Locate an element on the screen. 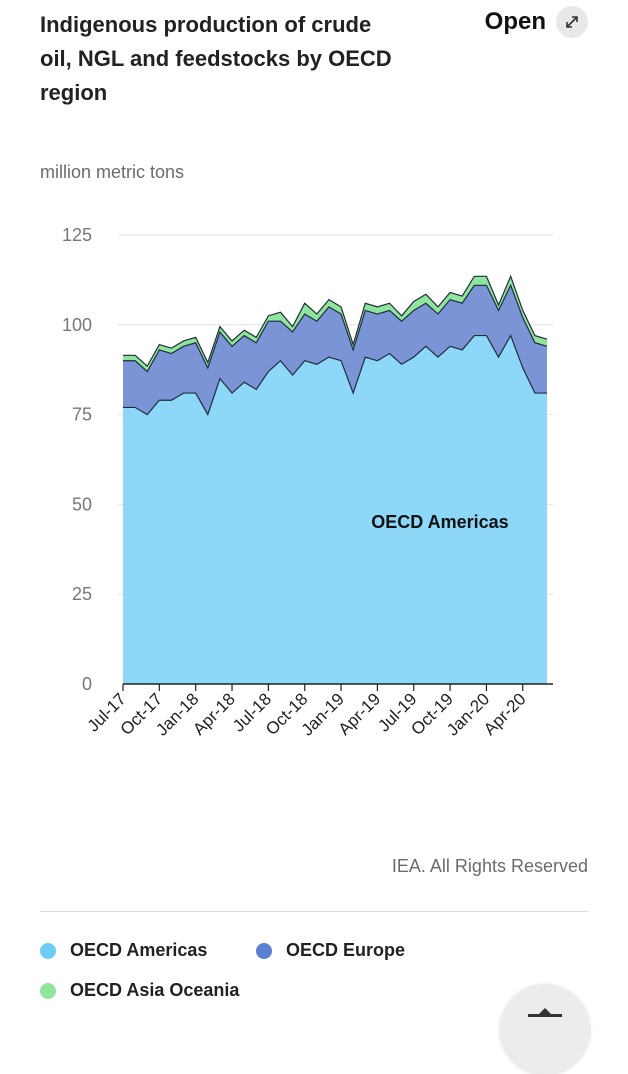 The image size is (628, 1074). series-area-europe is located at coordinates (335, 350).